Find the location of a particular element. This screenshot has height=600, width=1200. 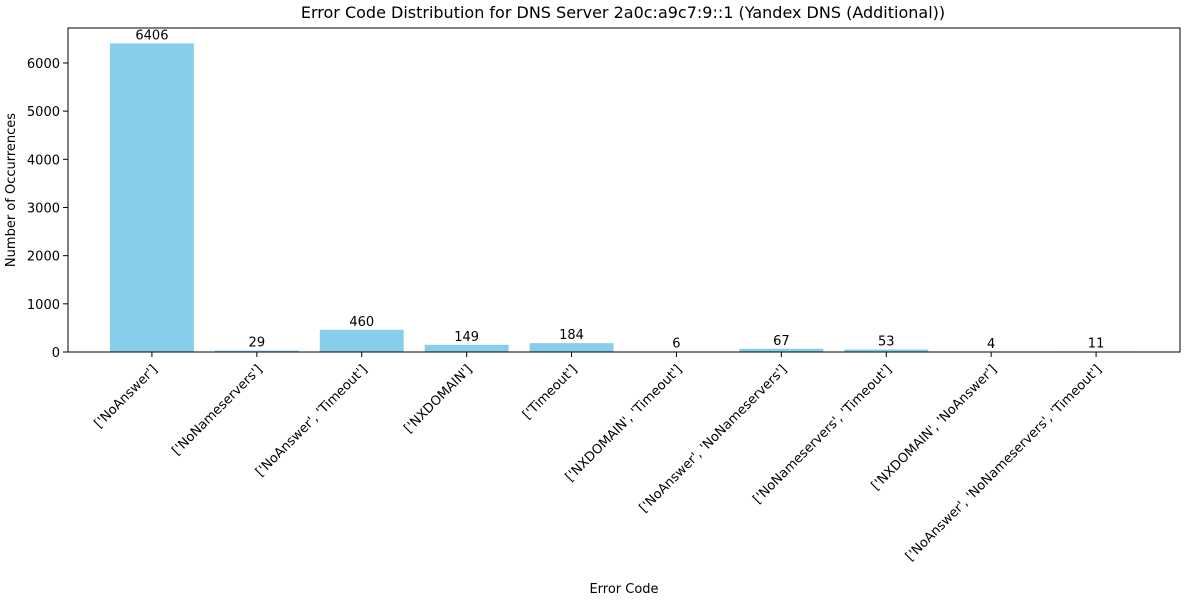

x-tick-label: ['NoNameservers'] is located at coordinates (217, 410).